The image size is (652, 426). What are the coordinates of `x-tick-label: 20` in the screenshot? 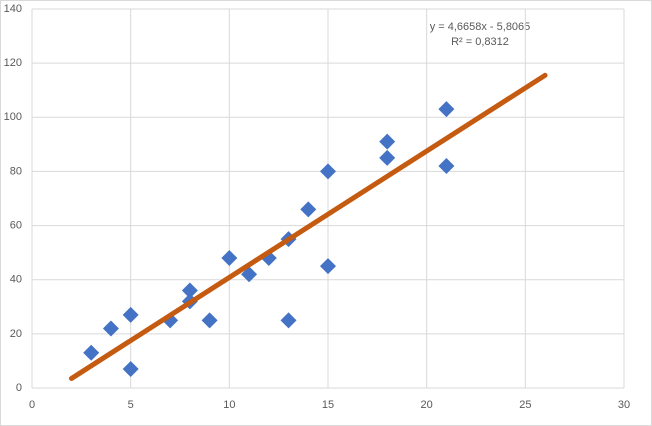 It's located at (427, 405).